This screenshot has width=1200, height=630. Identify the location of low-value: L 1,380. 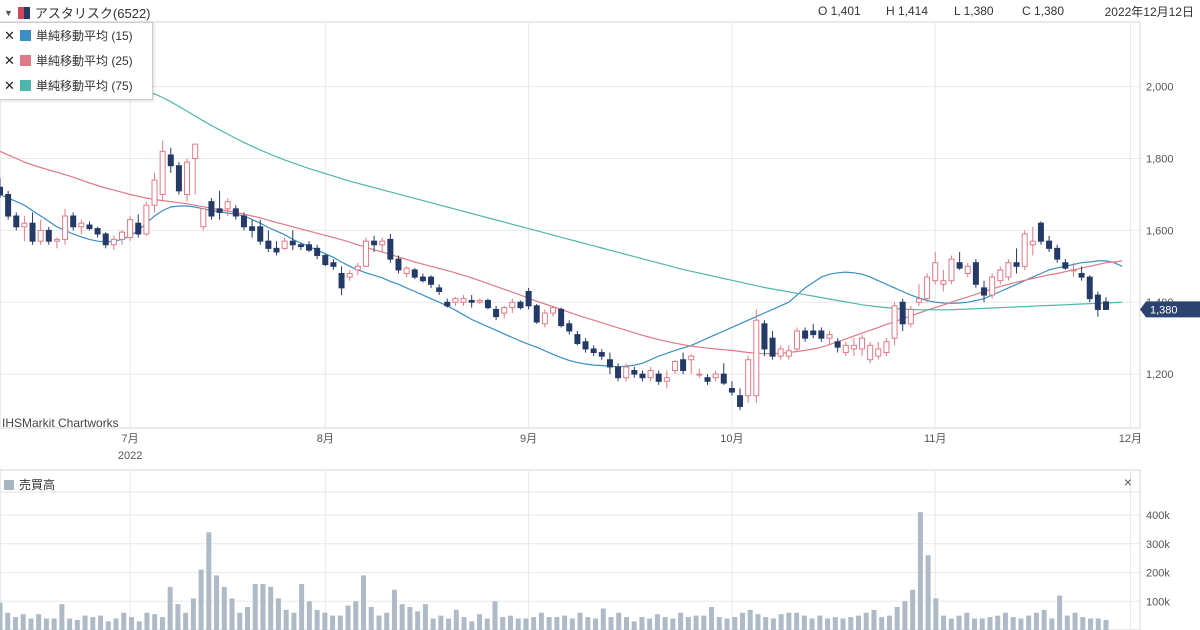
(974, 11).